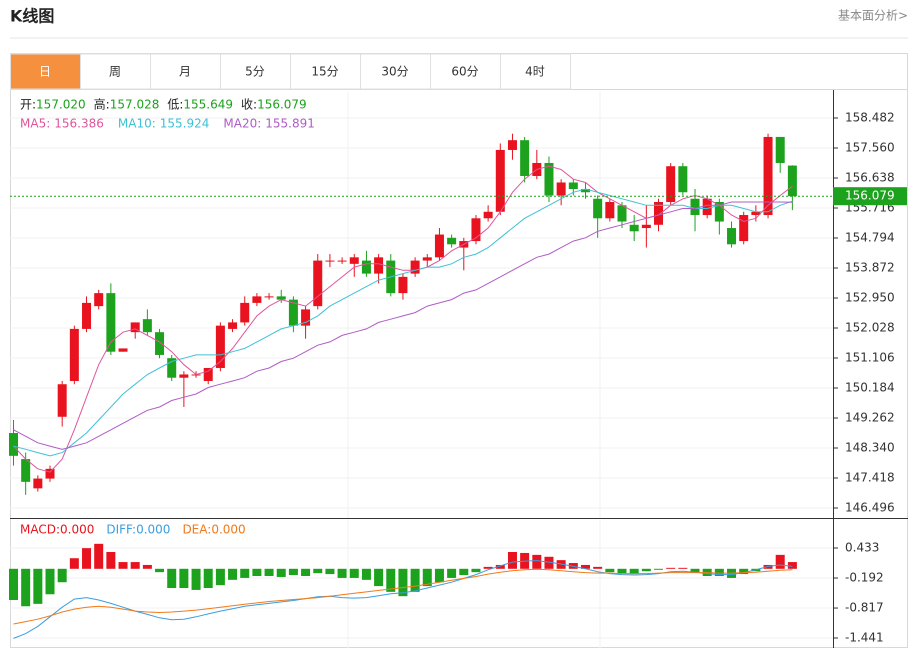  What do you see at coordinates (249, 105) in the screenshot?
I see `info-label: 收:` at bounding box center [249, 105].